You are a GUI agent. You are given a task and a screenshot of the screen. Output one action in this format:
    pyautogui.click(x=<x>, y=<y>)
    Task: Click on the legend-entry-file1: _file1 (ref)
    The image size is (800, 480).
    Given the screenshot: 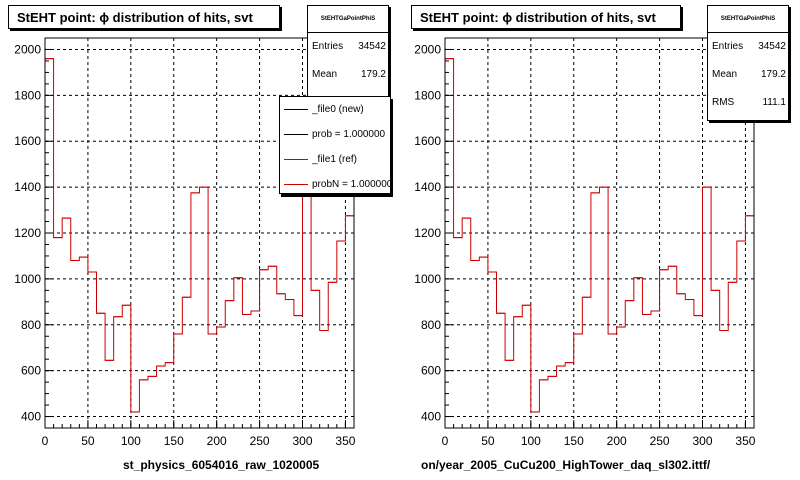 What is the action you would take?
    pyautogui.click(x=335, y=159)
    